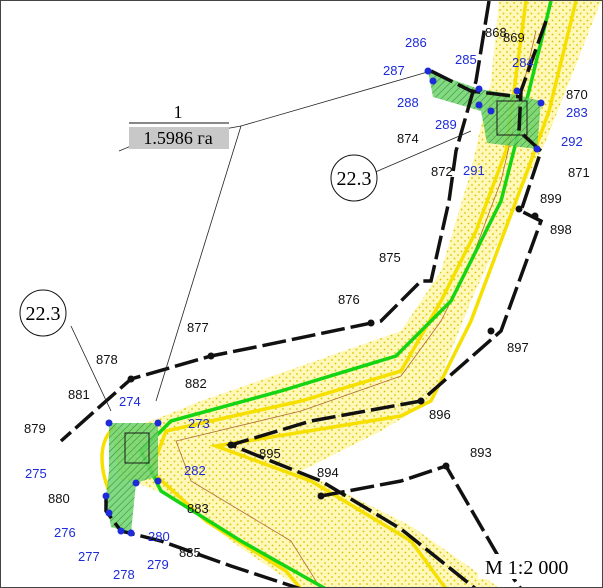  What do you see at coordinates (349, 299) in the screenshot?
I see `svg-text: 876` at bounding box center [349, 299].